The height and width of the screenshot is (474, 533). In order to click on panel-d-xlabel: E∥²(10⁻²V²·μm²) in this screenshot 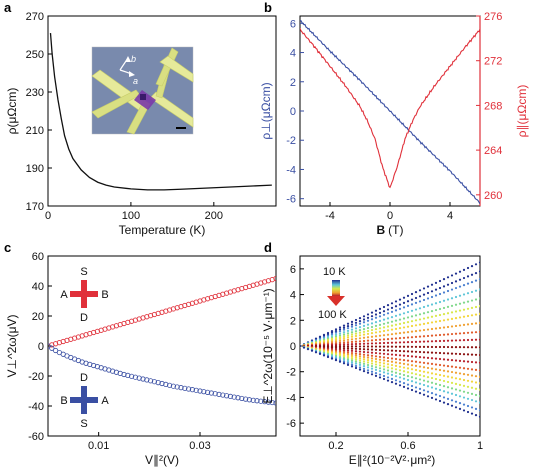, I will do `click(392, 460)`.